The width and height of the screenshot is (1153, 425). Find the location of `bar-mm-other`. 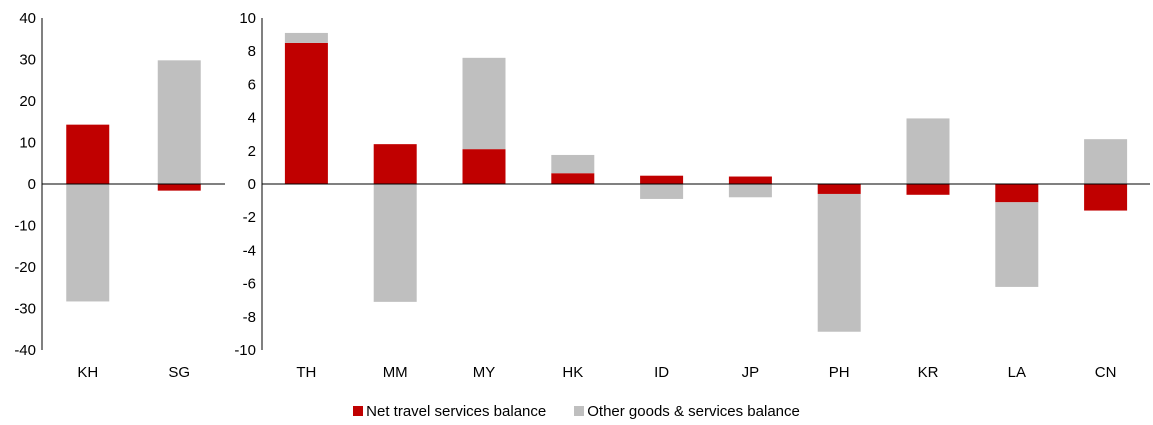

bar-mm-other is located at coordinates (395, 243).